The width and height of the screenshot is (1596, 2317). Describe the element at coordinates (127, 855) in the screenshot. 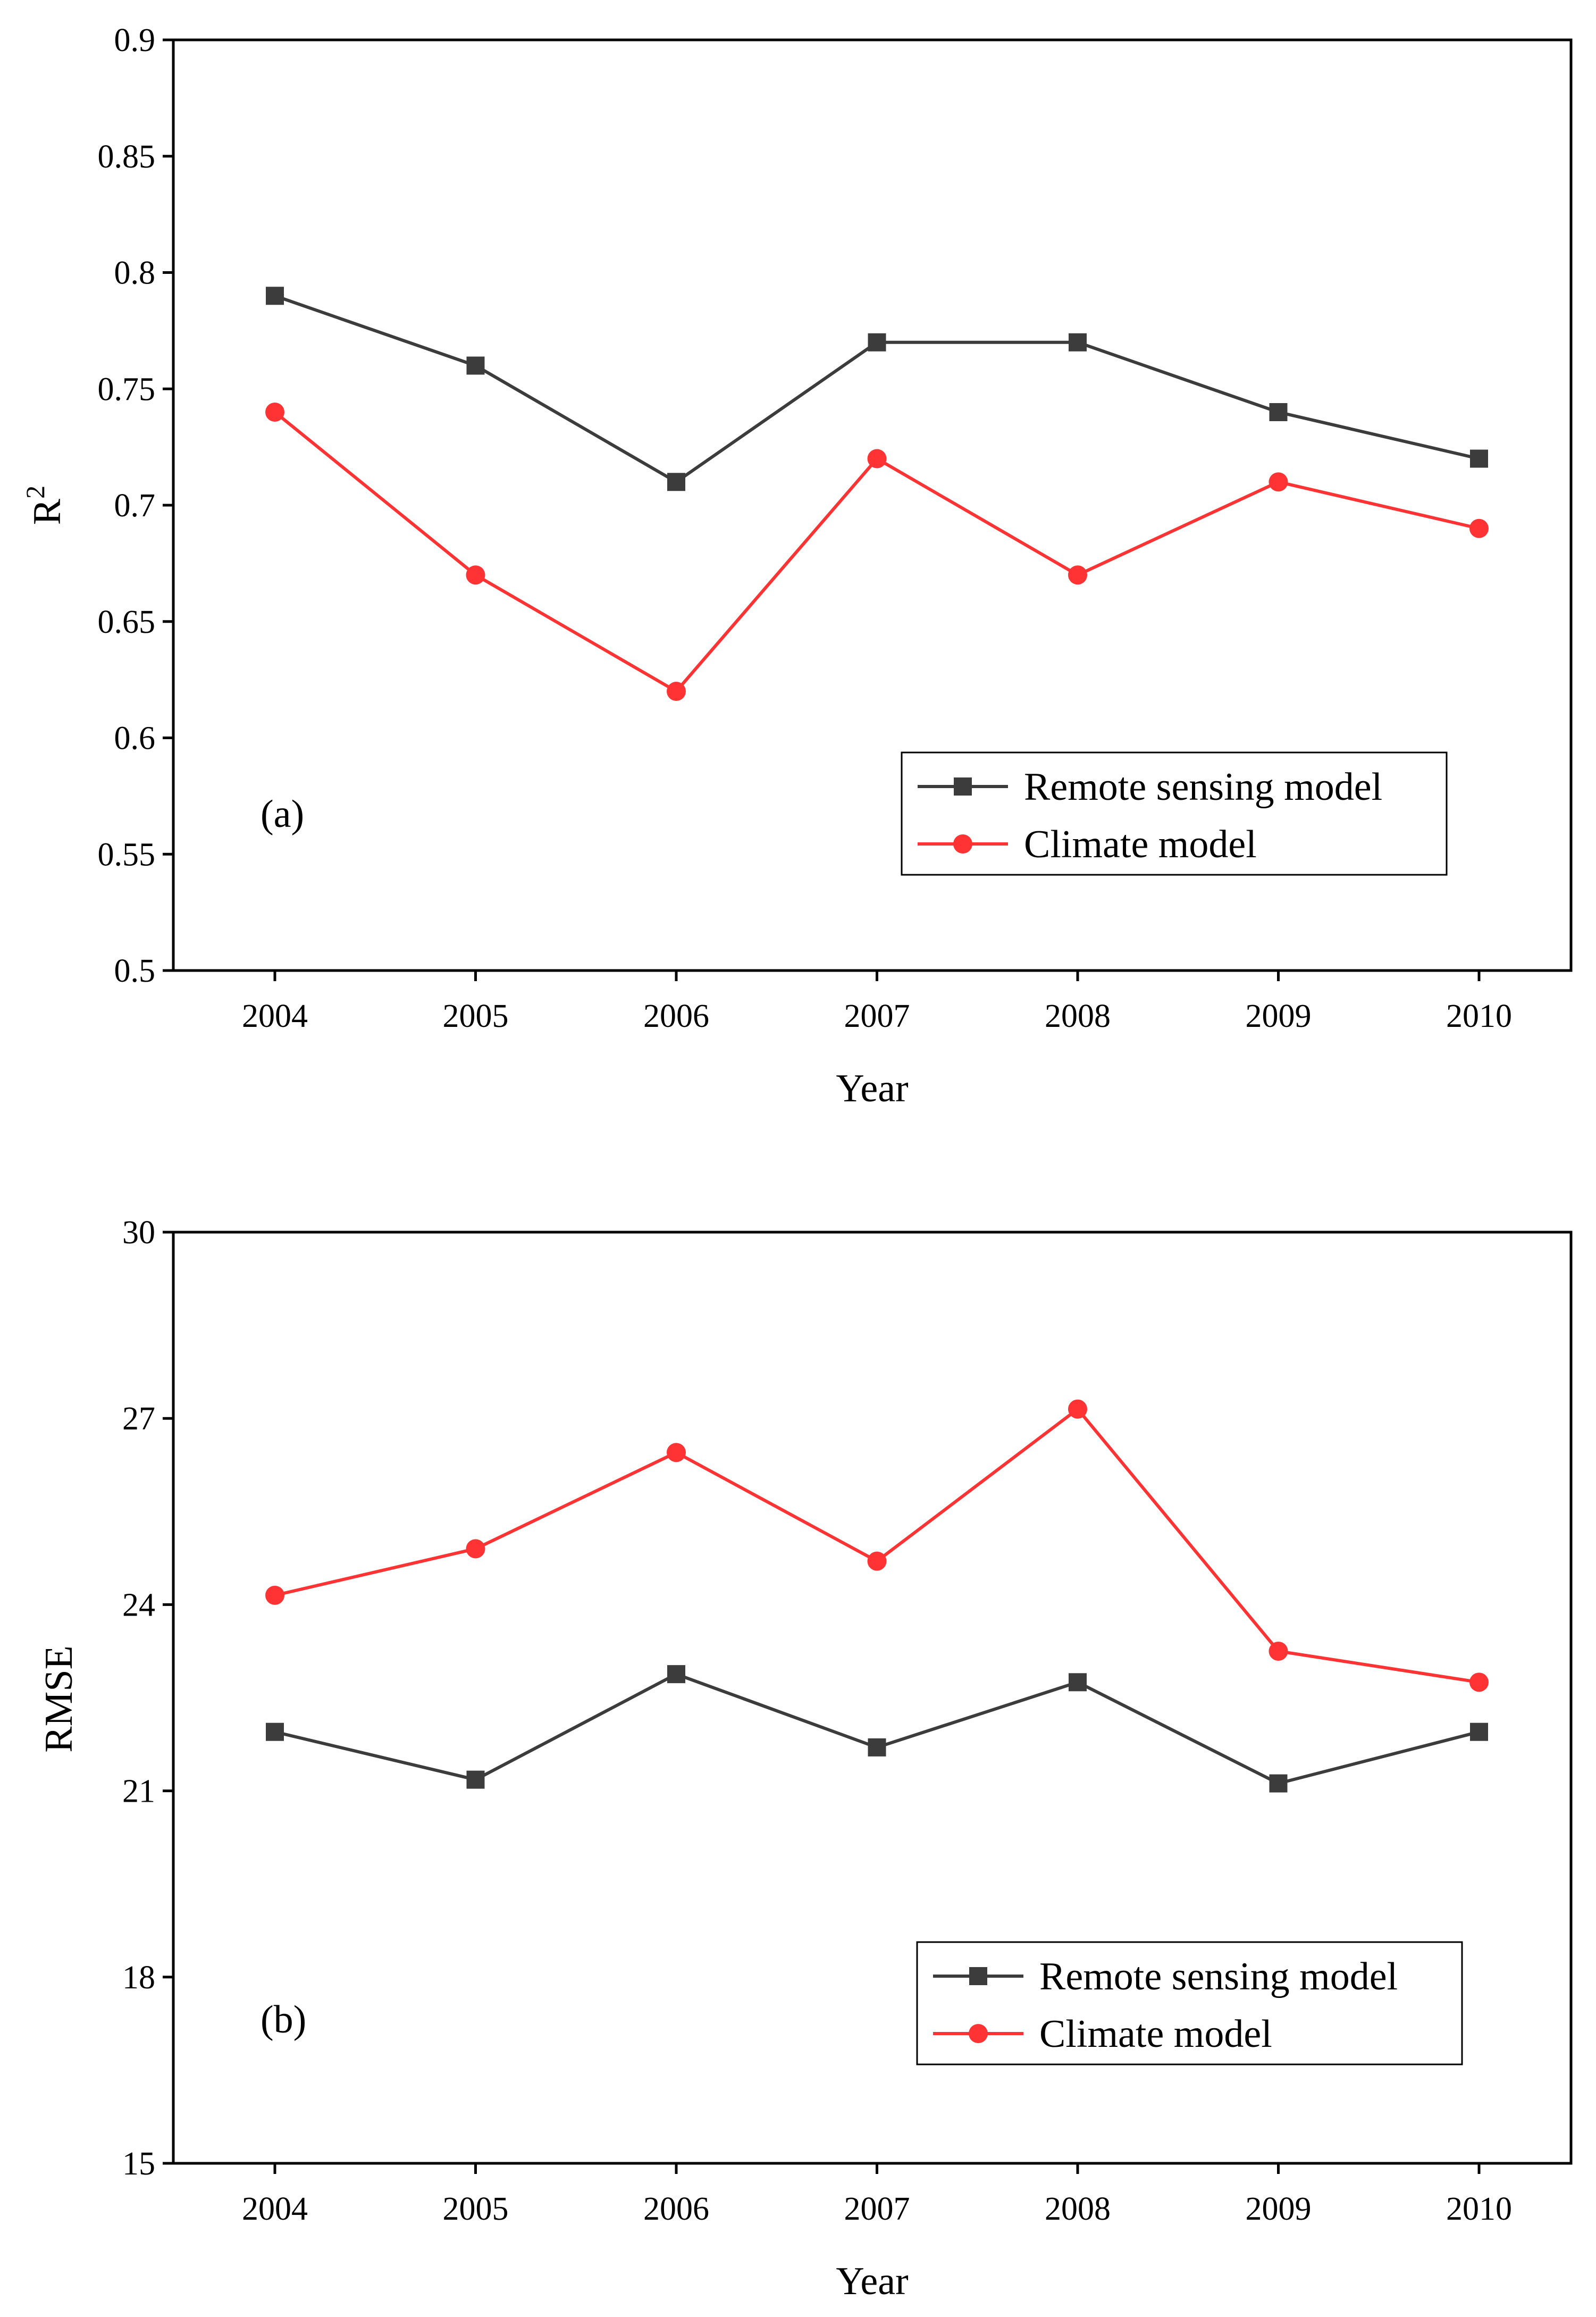

I see `y-tick-label: 0.55` at that location.